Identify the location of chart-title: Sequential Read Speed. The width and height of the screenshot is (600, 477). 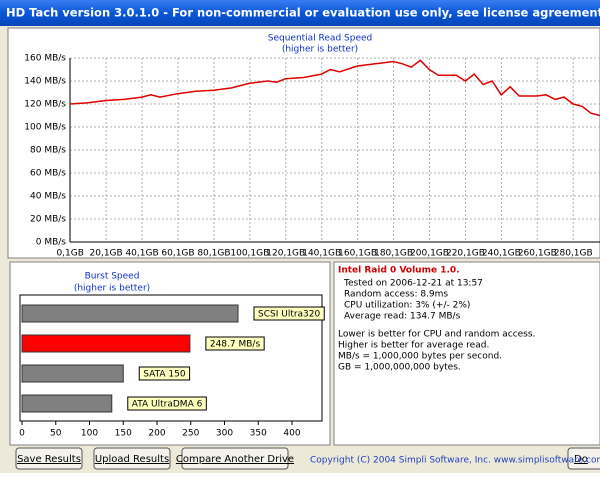
(320, 39).